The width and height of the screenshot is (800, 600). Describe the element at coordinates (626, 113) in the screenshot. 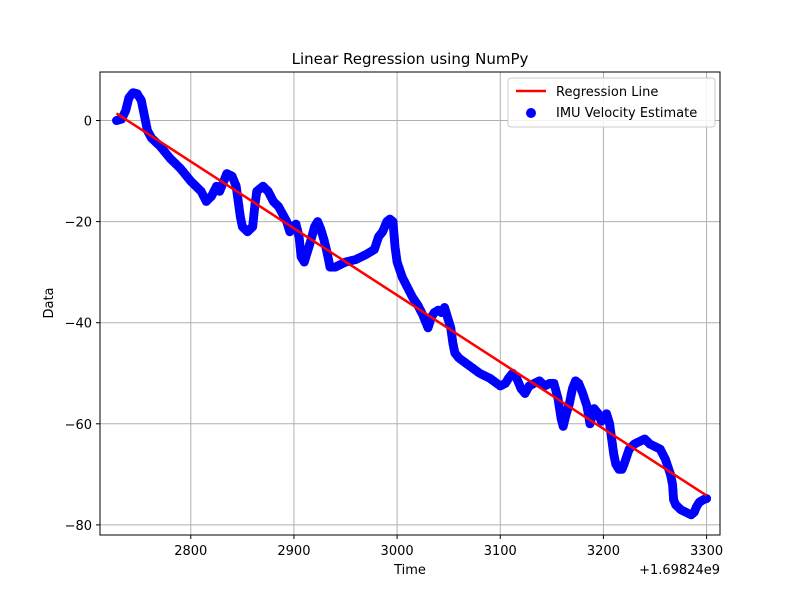

I see `legend-scatter-label: IMU Velocity Estimate` at that location.